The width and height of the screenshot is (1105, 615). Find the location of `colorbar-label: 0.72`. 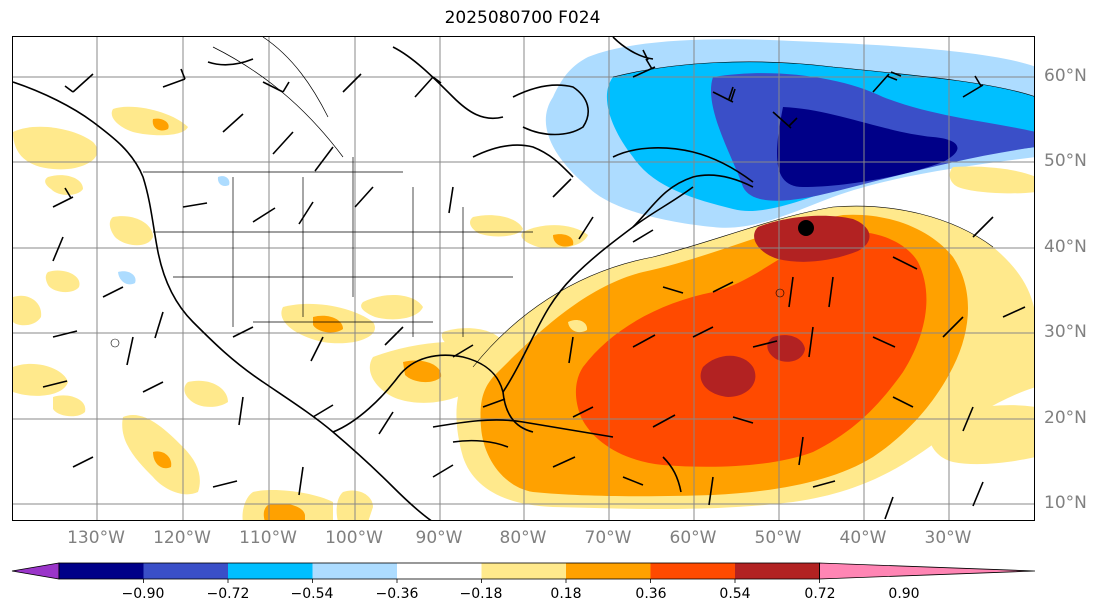

colorbar-label: 0.72 is located at coordinates (820, 594).